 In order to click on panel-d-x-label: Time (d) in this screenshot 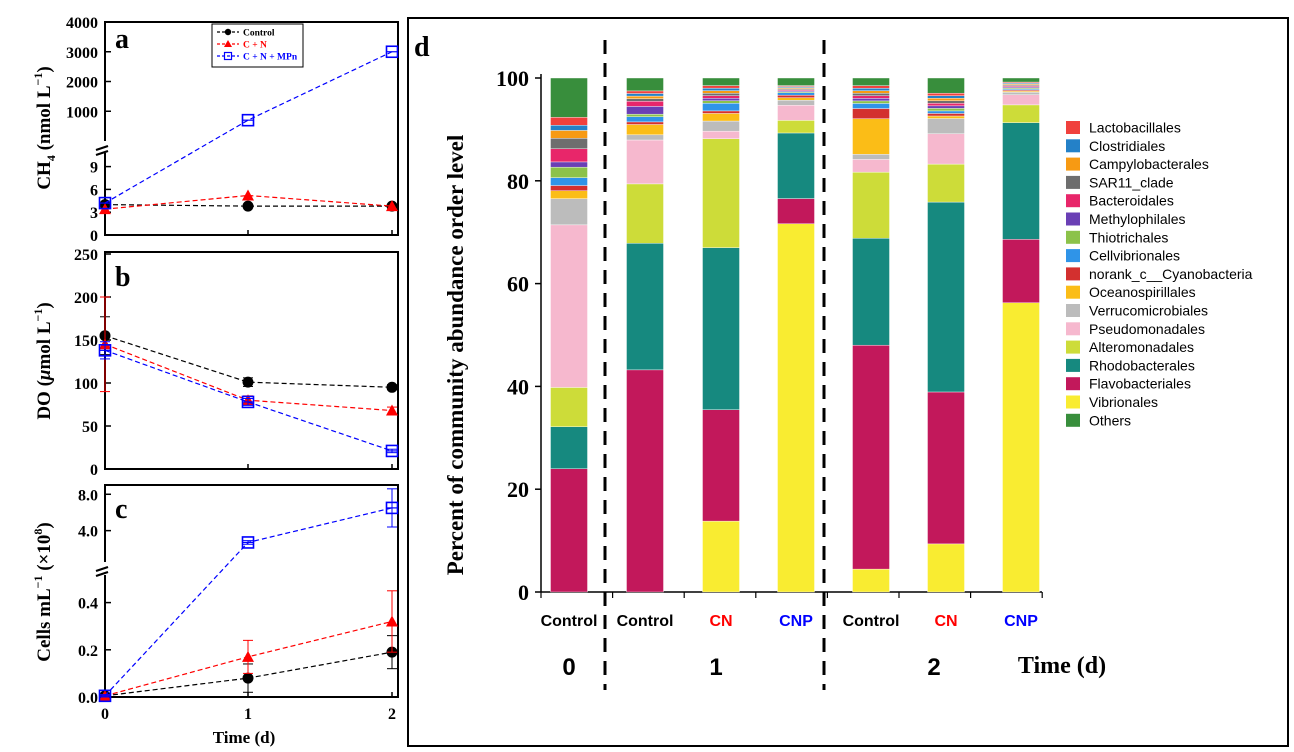, I will do `click(1062, 666)`.